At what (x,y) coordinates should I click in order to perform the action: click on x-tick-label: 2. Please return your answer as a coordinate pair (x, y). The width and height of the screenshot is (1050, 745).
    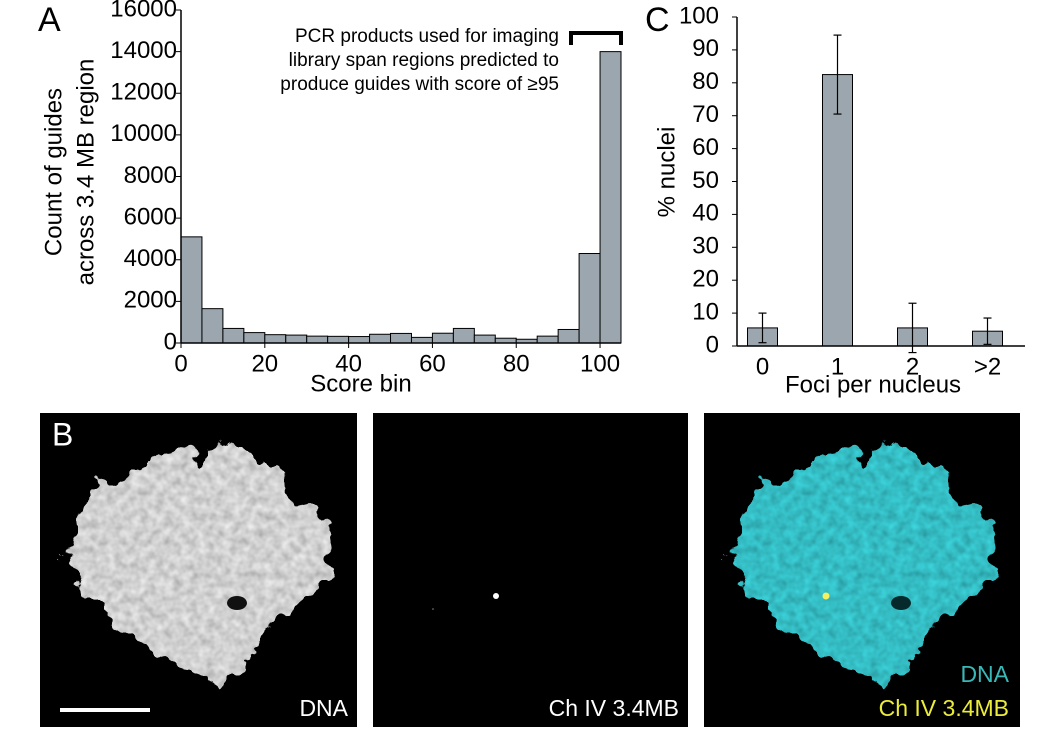
    Looking at the image, I should click on (912, 366).